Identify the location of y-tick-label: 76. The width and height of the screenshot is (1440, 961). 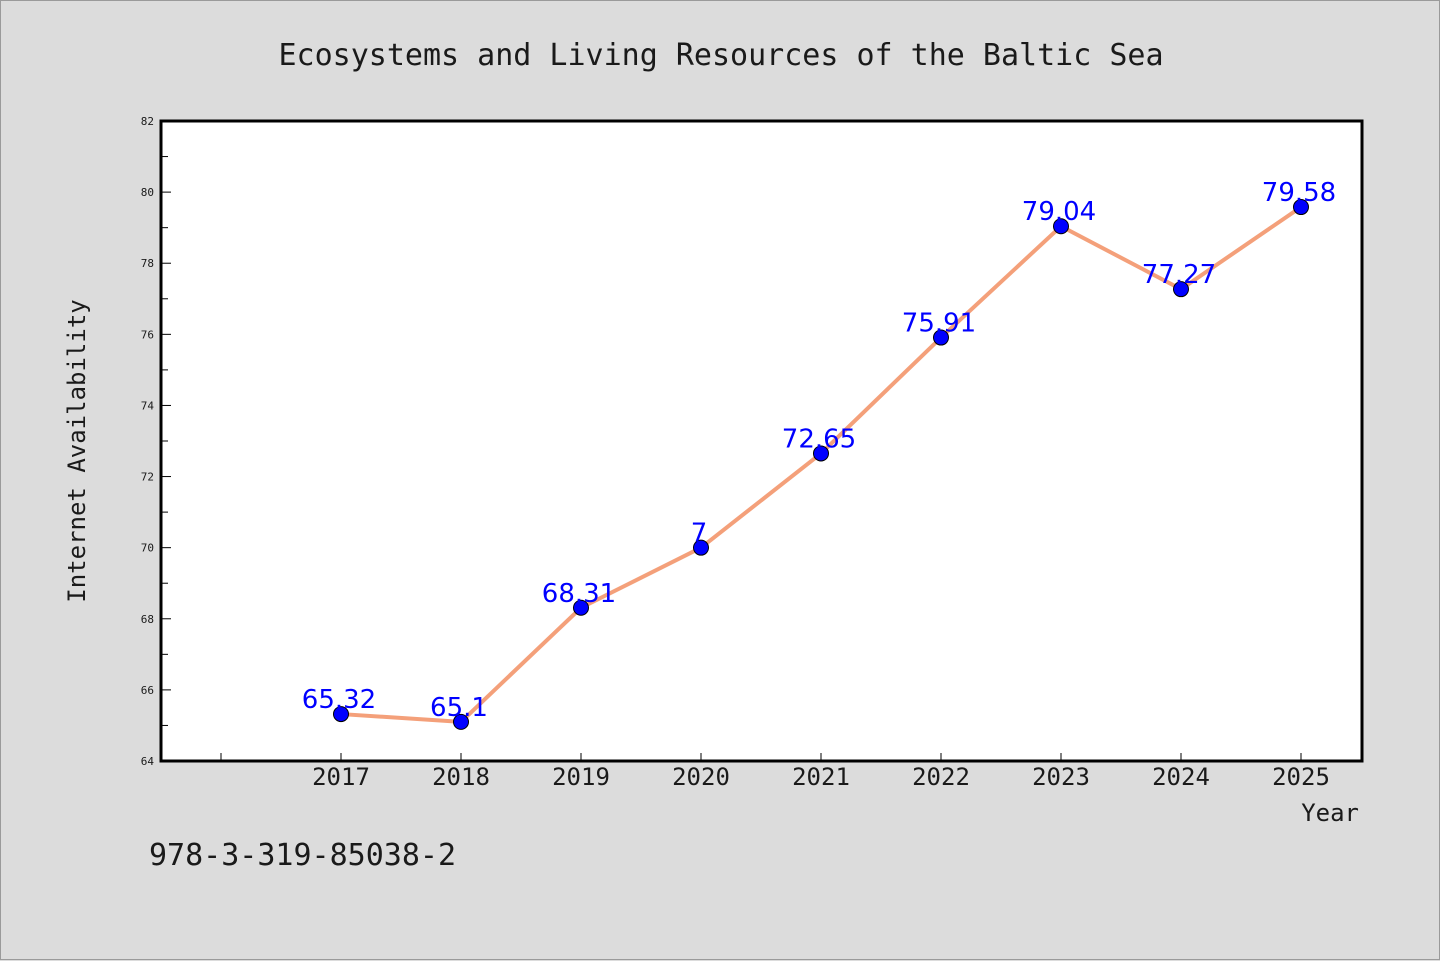
(147, 334).